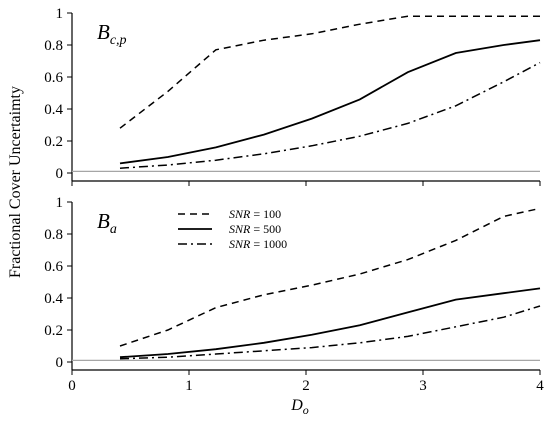 The height and width of the screenshot is (422, 550). What do you see at coordinates (540, 386) in the screenshot?
I see `x-tick-label: 4` at bounding box center [540, 386].